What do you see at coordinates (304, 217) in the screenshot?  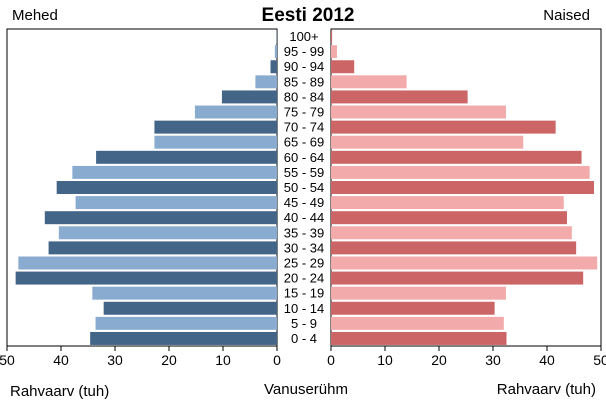 I see `age-group-label: 40 - 44` at bounding box center [304, 217].